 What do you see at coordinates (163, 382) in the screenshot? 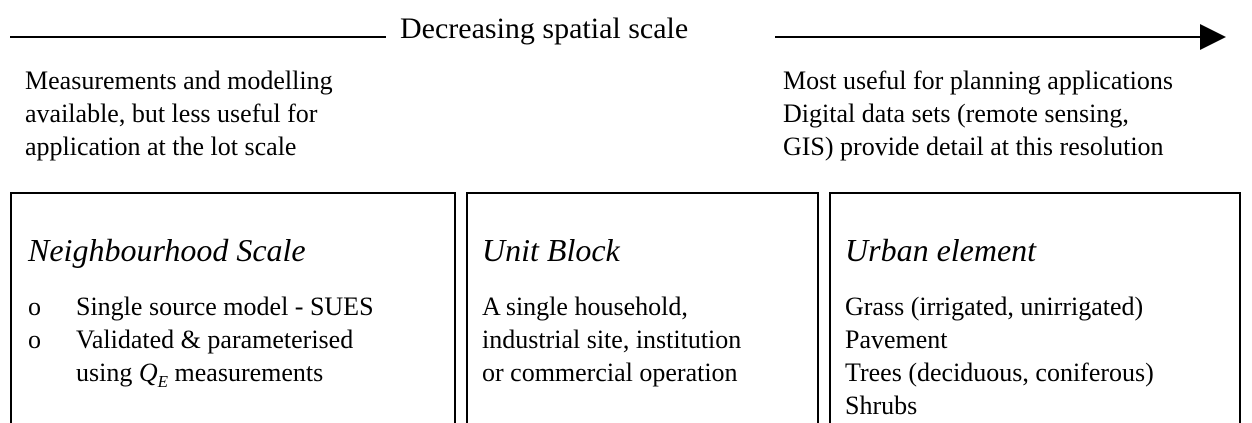
I see `subscript: E` at bounding box center [163, 382].